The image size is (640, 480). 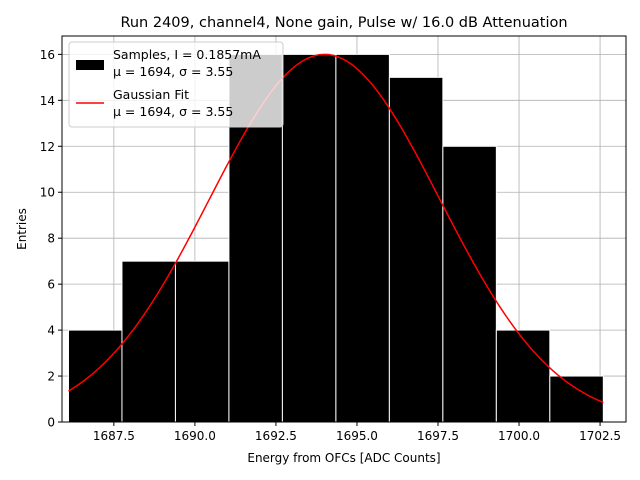 I want to click on legend-samples-swatch, so click(x=90, y=65).